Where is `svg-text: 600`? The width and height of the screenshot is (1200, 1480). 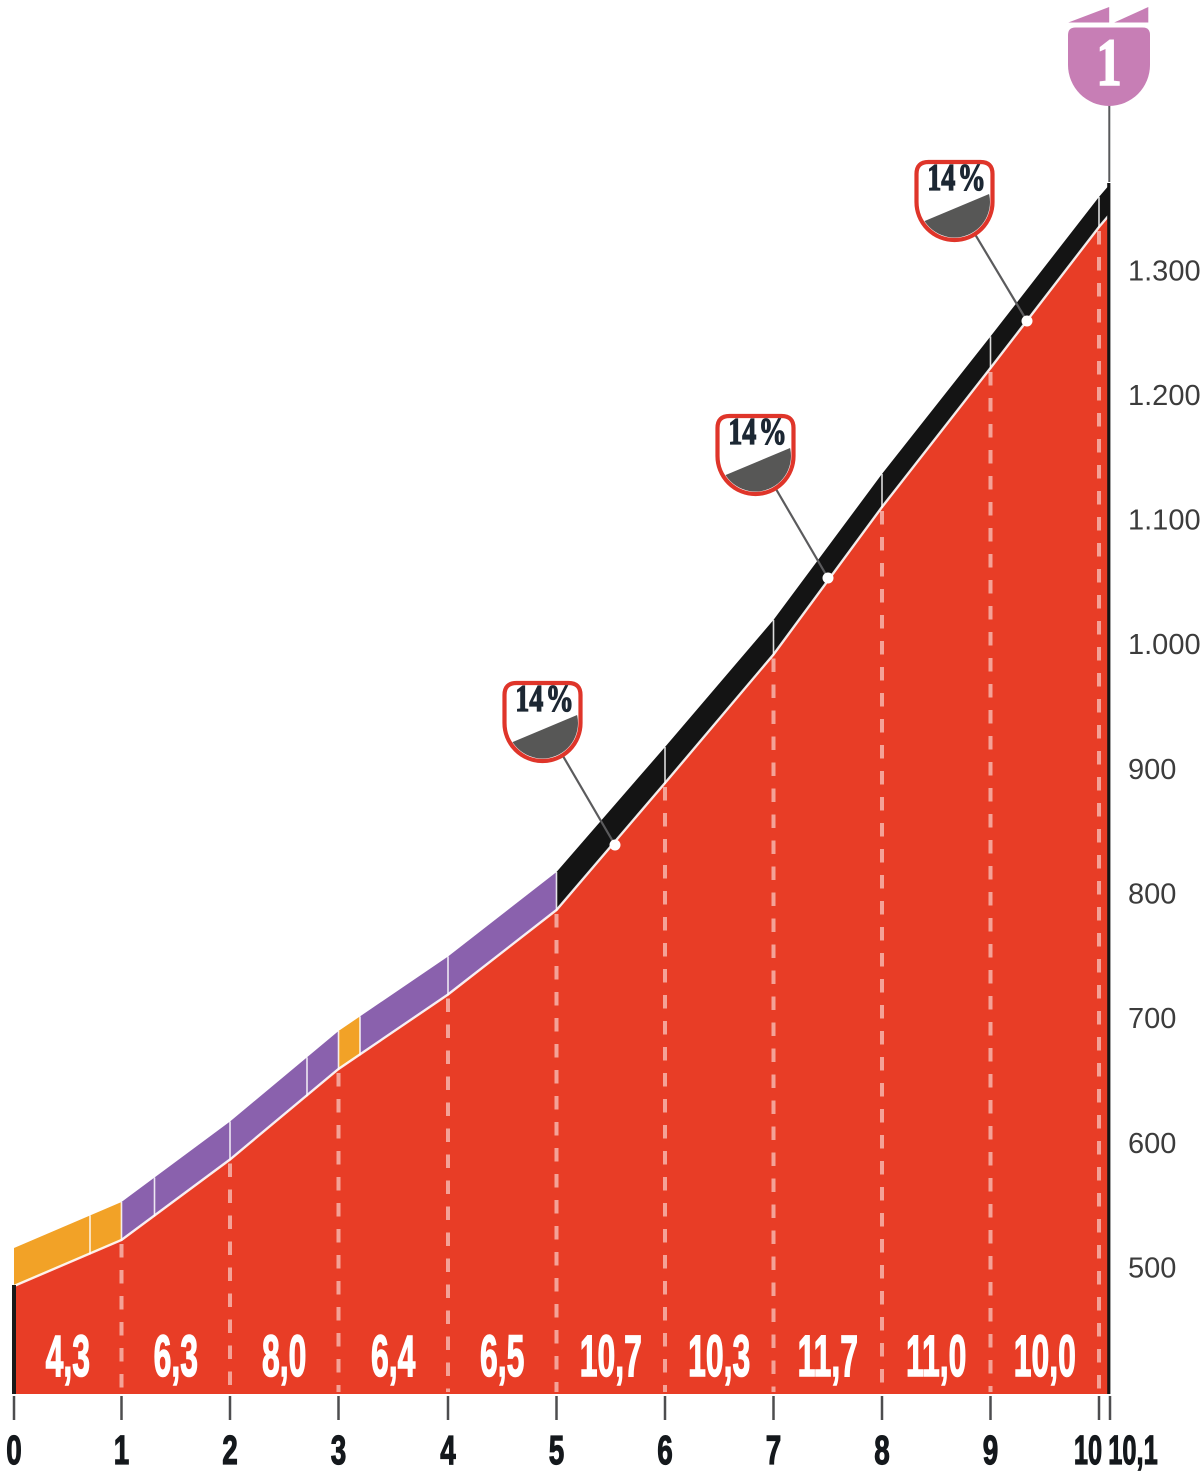
svg-text: 600 is located at coordinates (1152, 1144).